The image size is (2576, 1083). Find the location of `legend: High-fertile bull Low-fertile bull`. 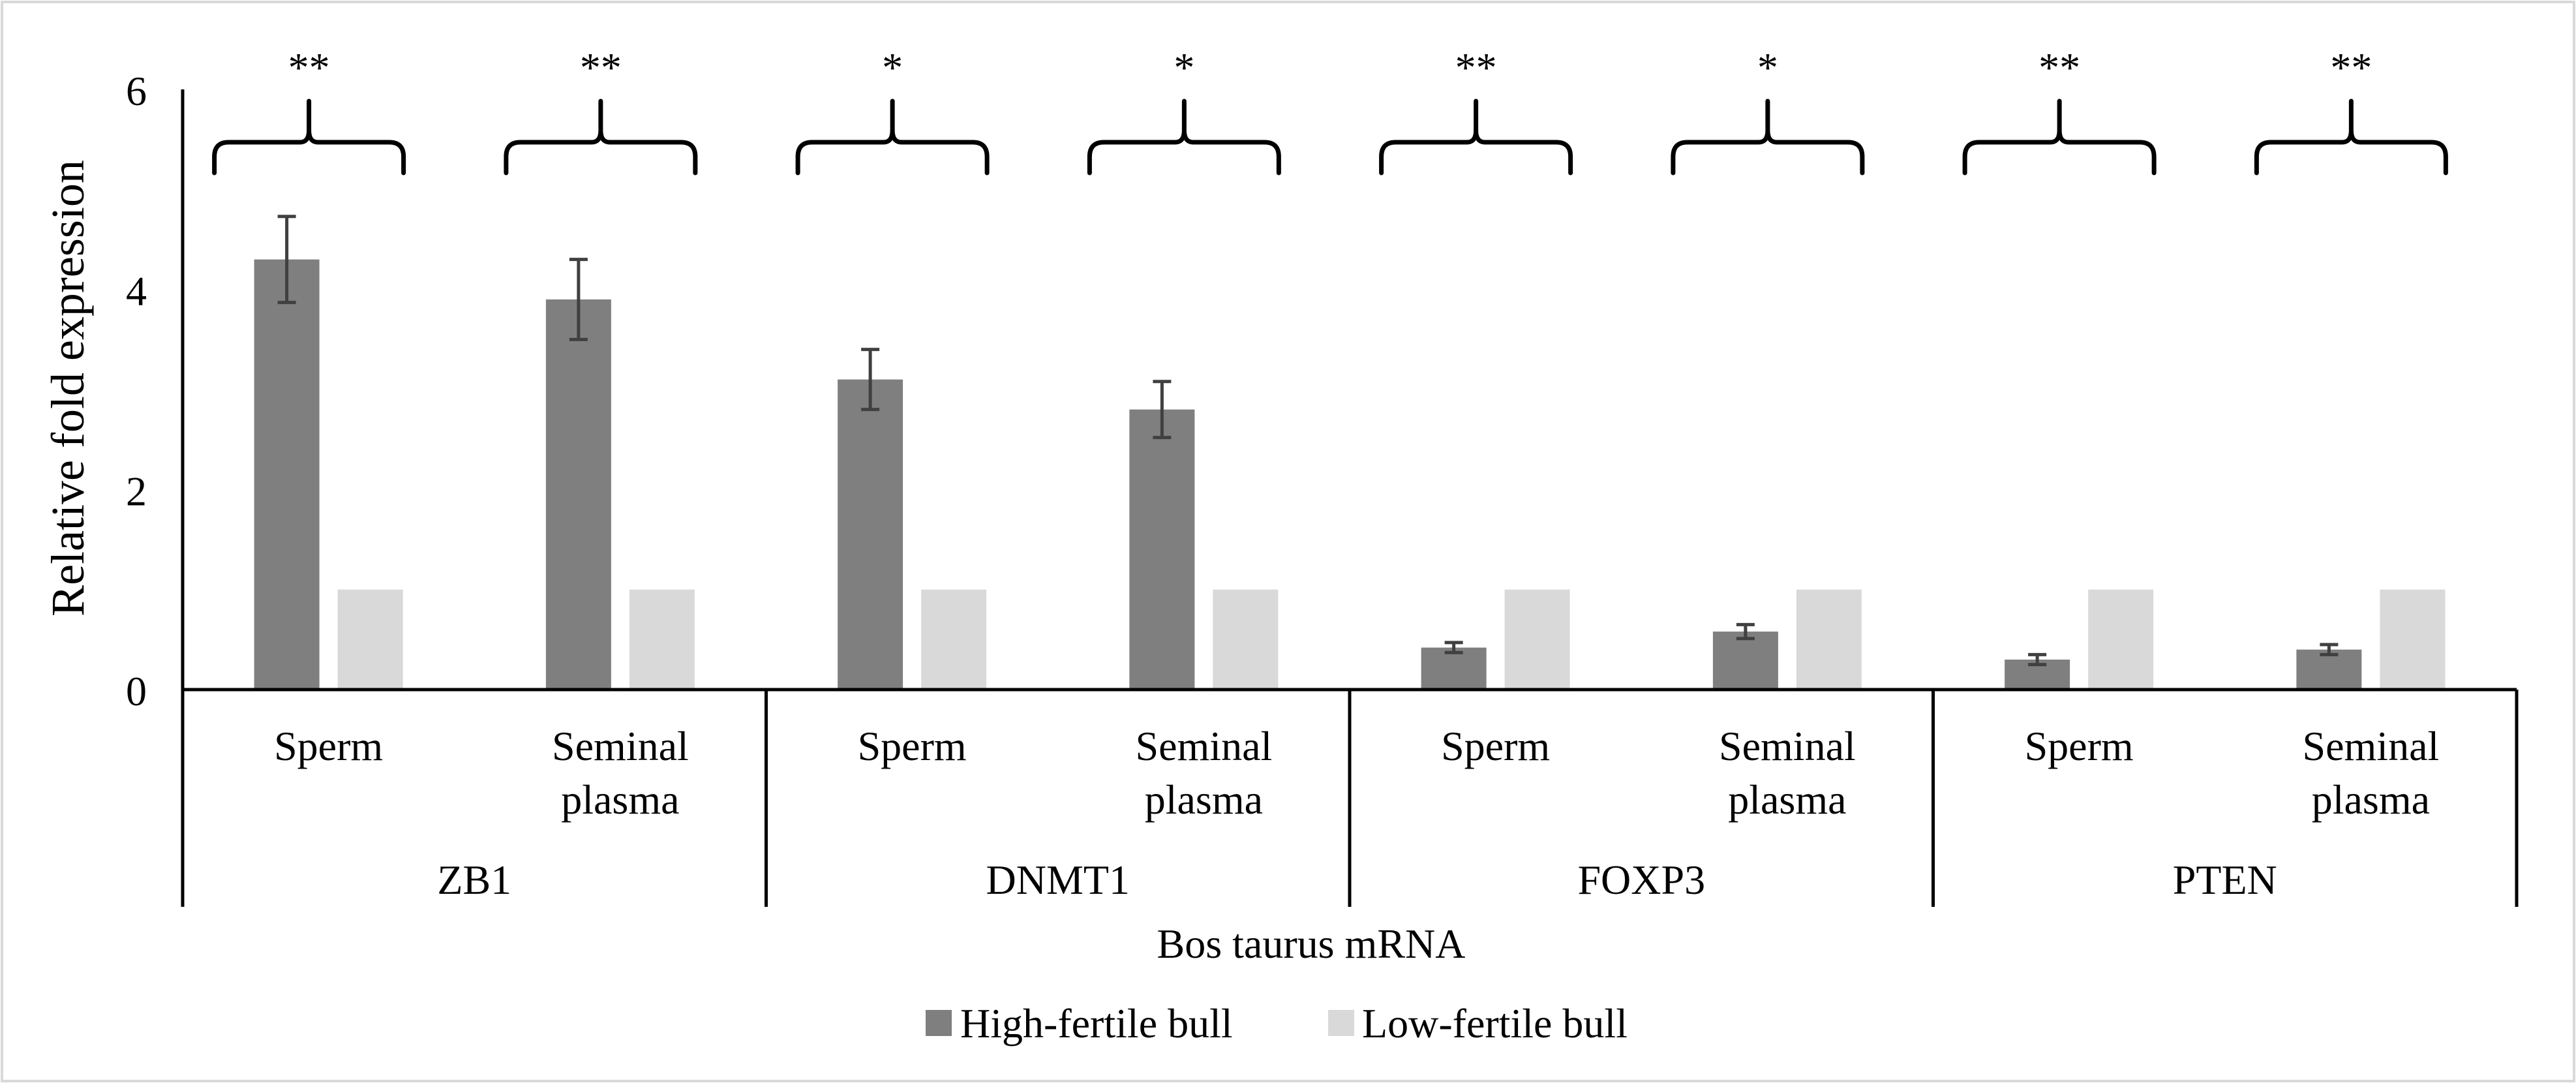

legend: High-fertile bull Low-fertile bull is located at coordinates (1277, 1023).